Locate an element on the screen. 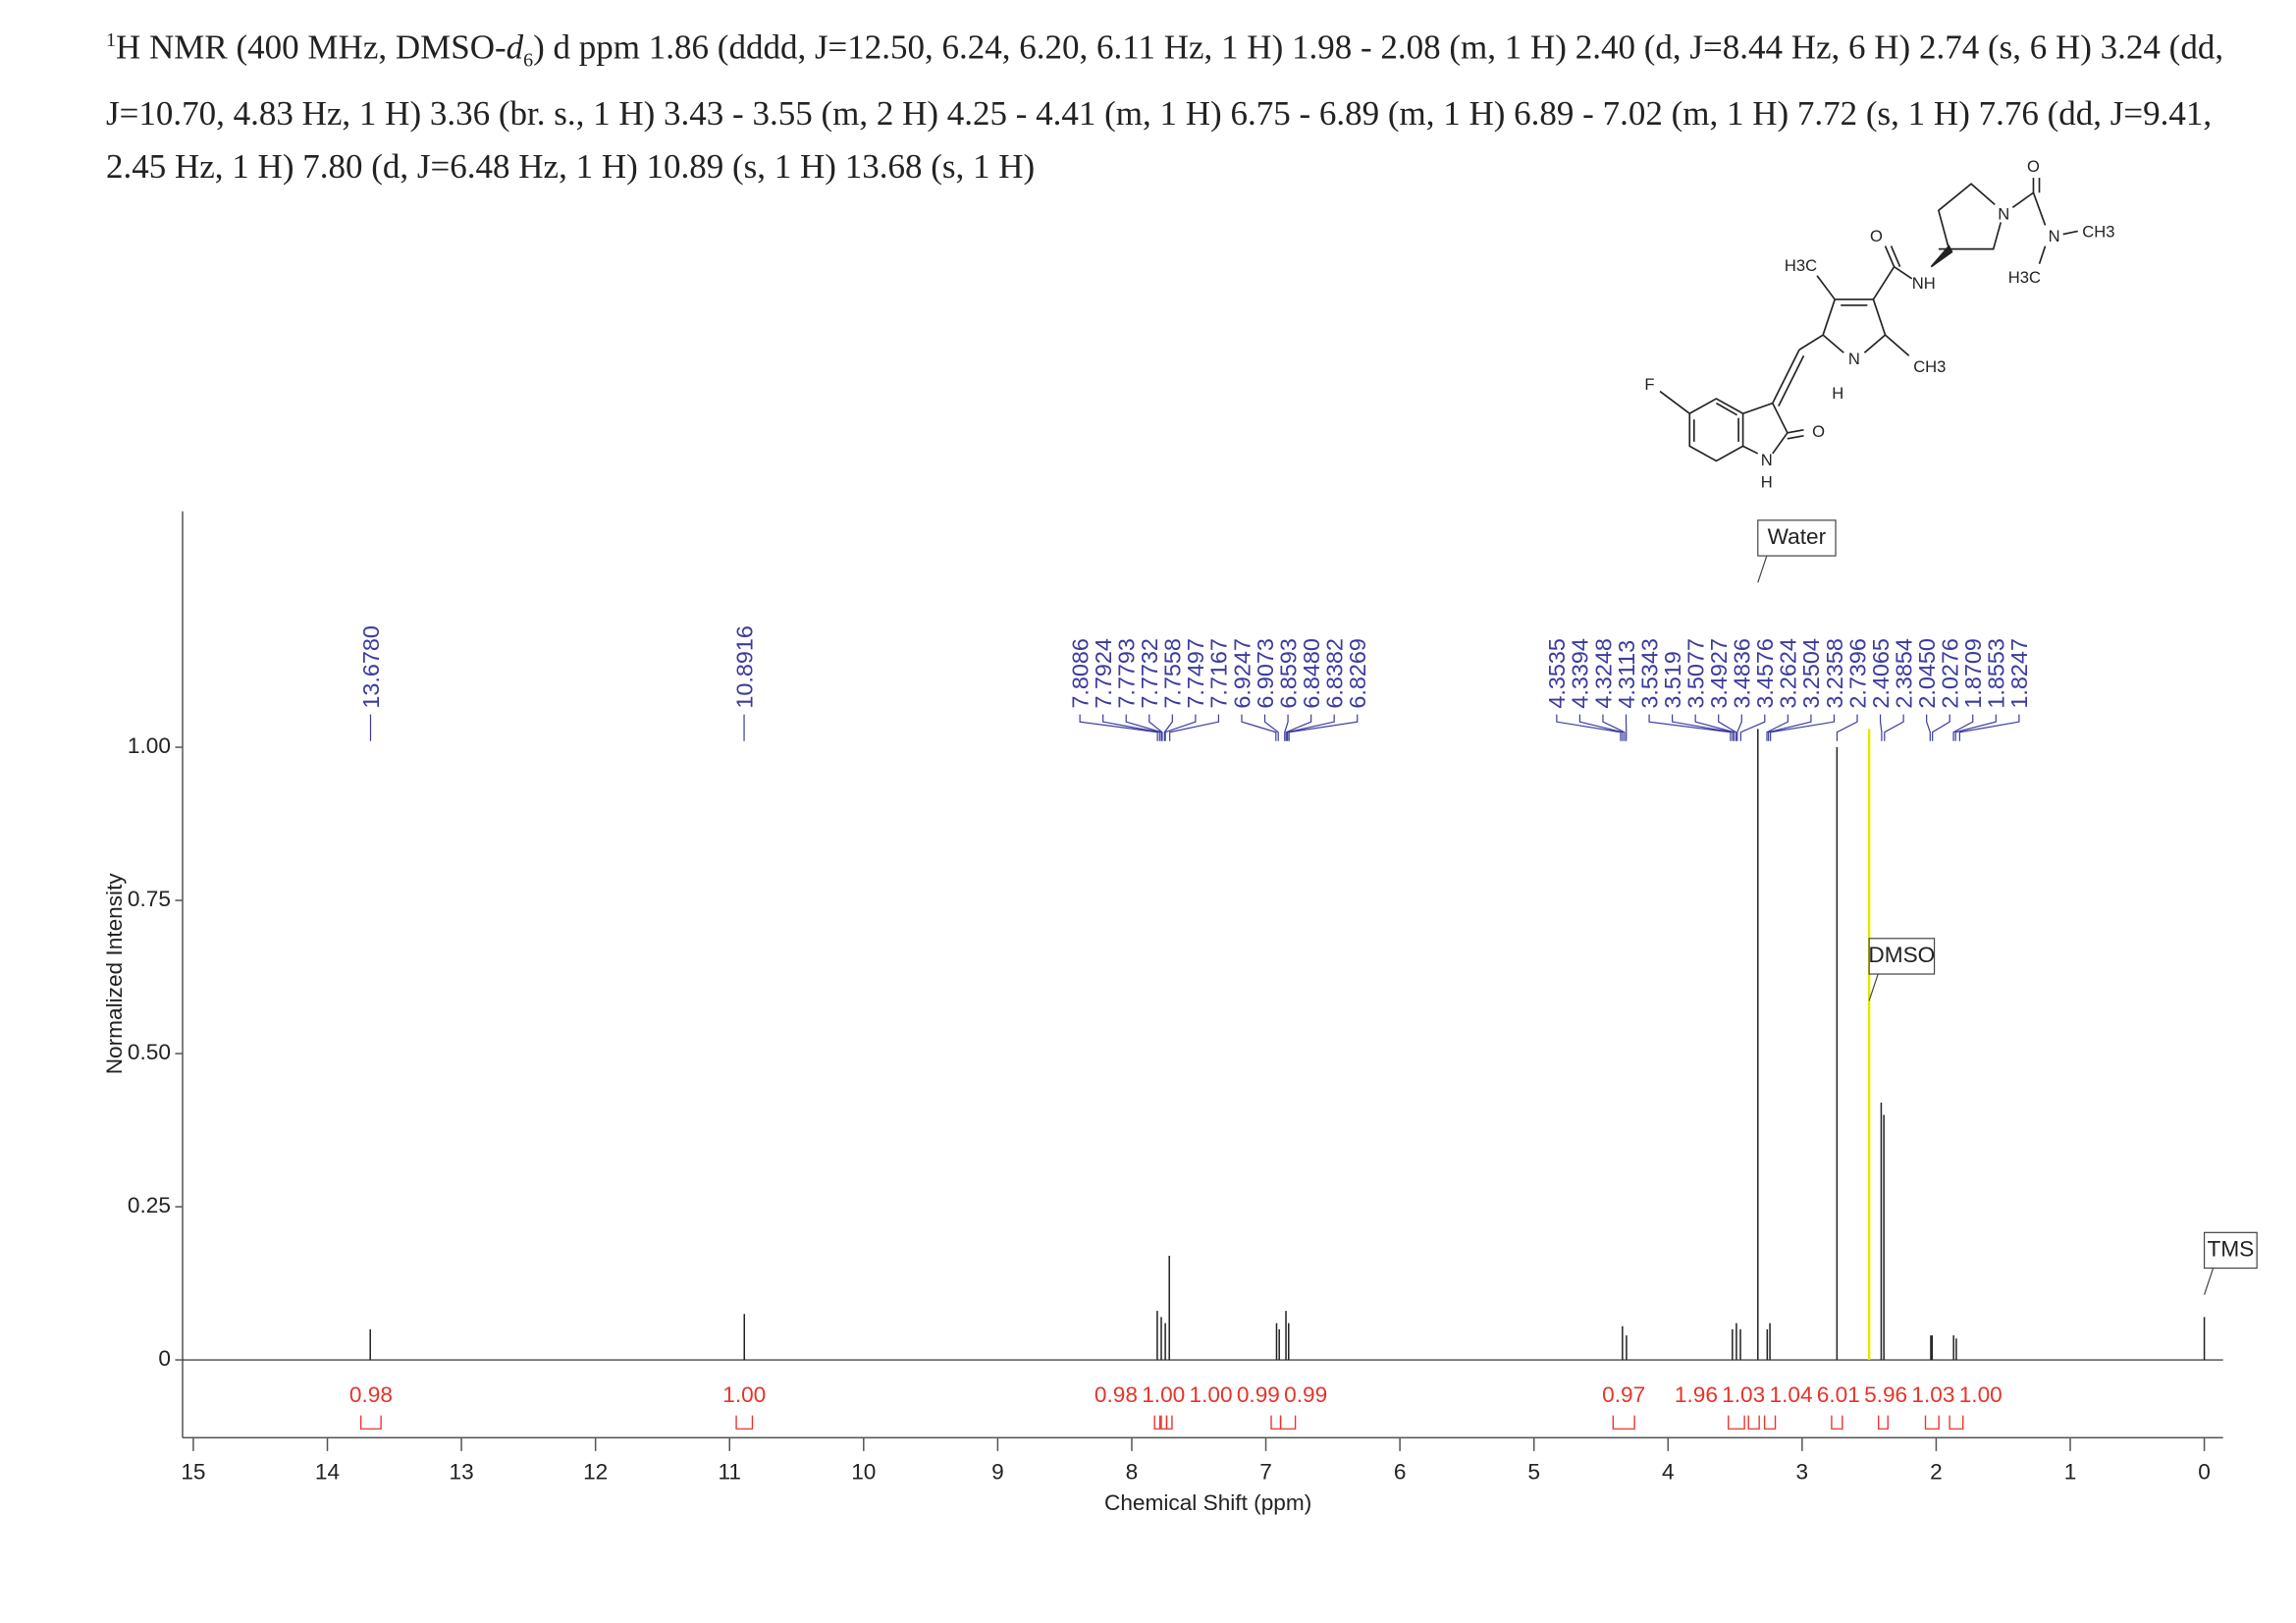 The width and height of the screenshot is (2296, 1623). header-italic: d is located at coordinates (515, 47).